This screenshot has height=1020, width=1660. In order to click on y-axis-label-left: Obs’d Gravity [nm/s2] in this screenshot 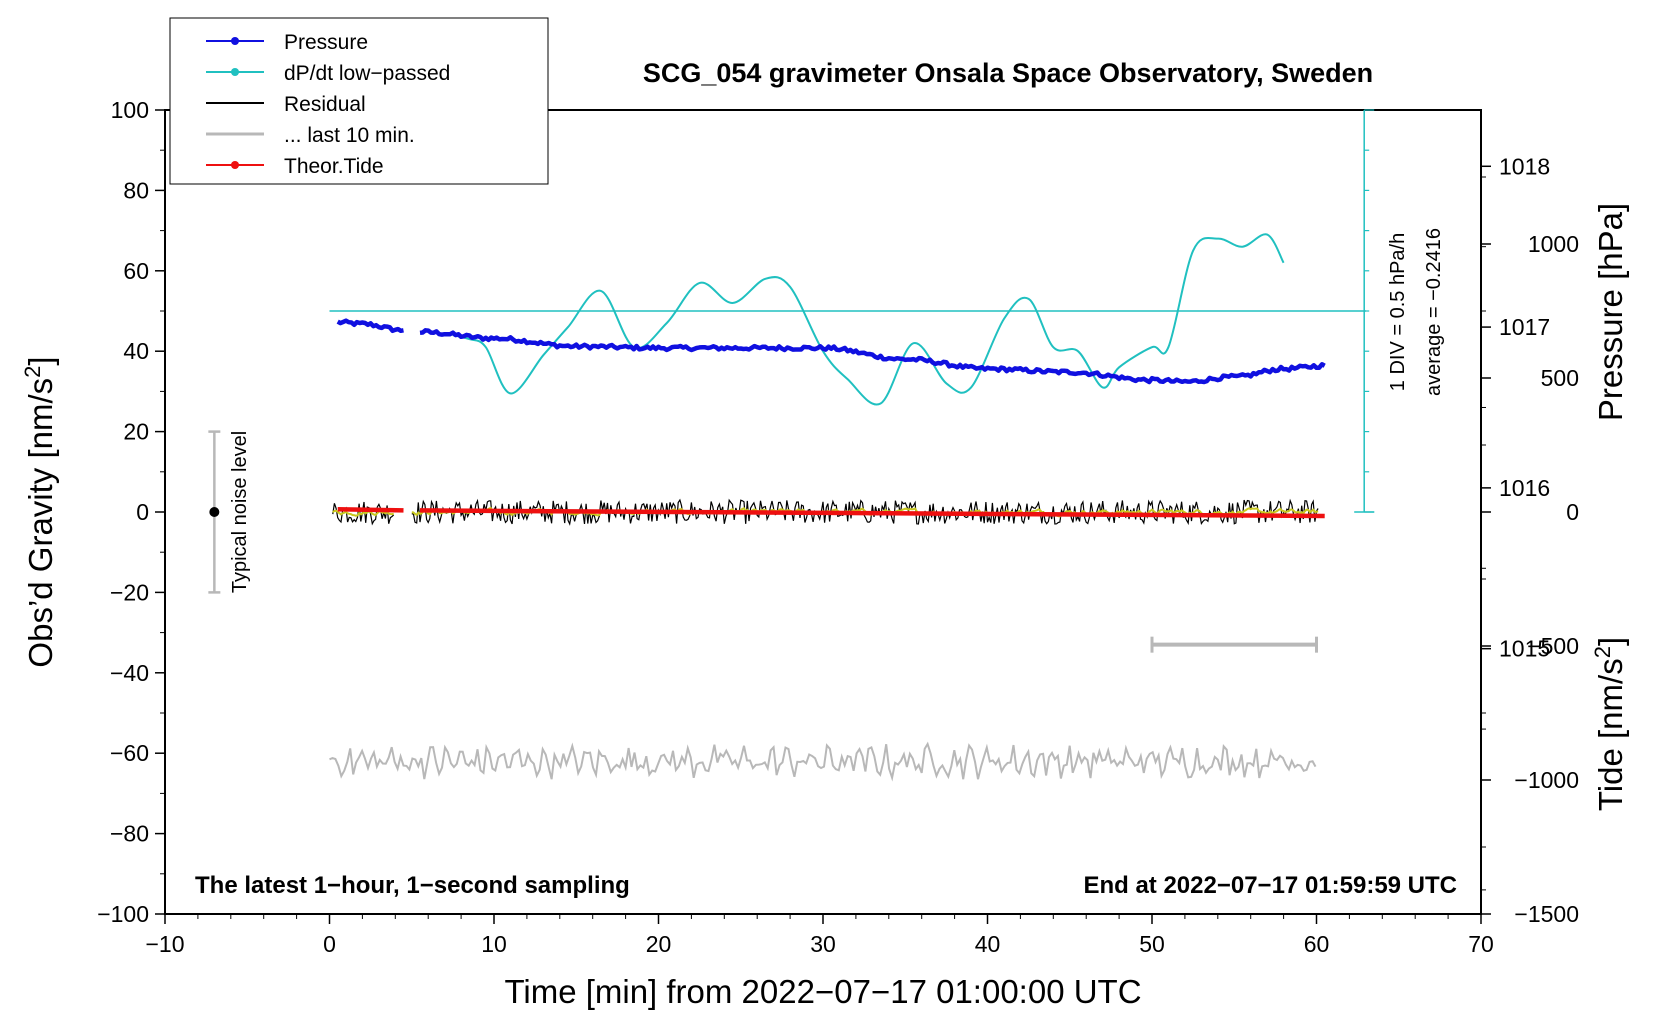, I will do `click(39, 511)`.